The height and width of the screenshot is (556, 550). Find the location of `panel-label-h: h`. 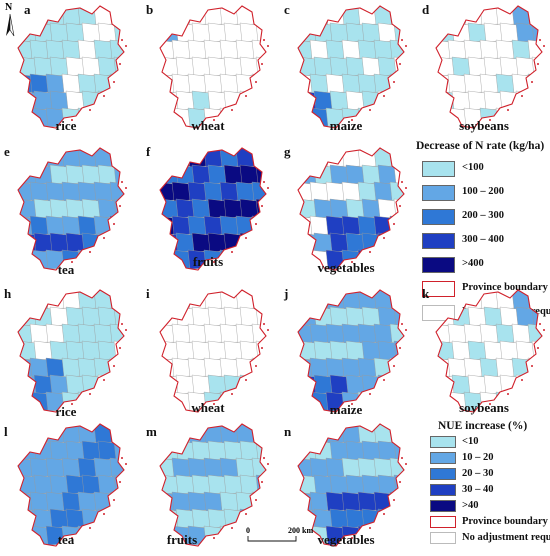

panel-label-h: h is located at coordinates (8, 293).